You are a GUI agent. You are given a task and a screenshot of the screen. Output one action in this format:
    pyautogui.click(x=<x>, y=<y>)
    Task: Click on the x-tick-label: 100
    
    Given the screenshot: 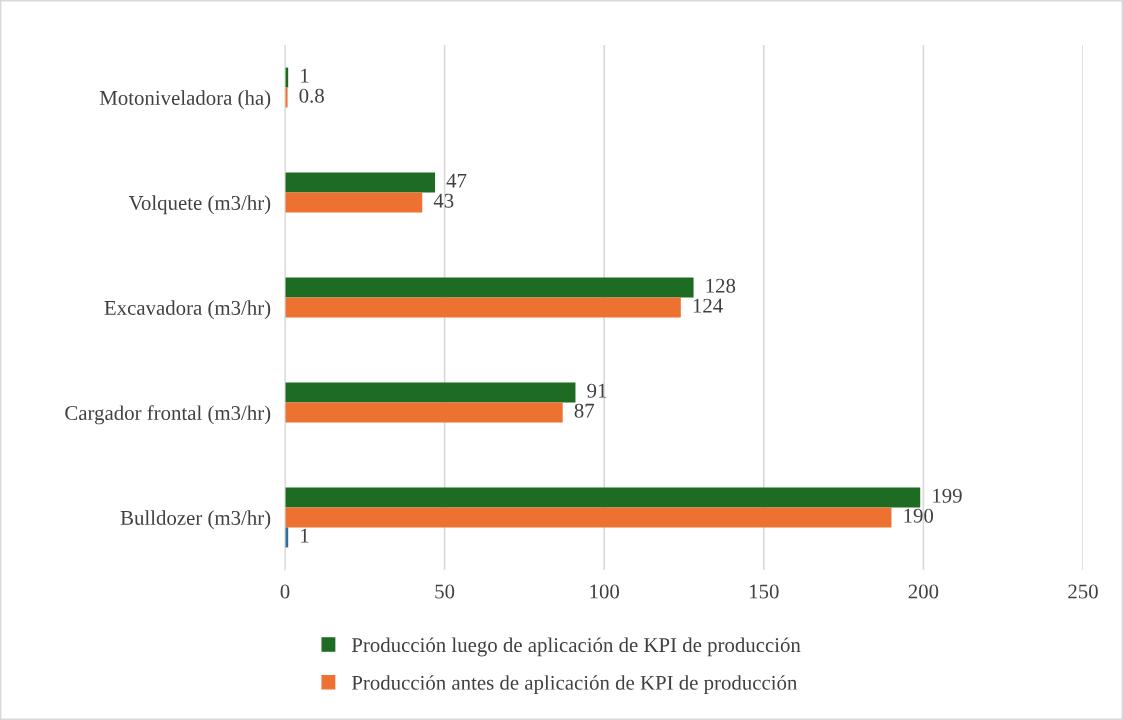 What is the action you would take?
    pyautogui.click(x=605, y=591)
    